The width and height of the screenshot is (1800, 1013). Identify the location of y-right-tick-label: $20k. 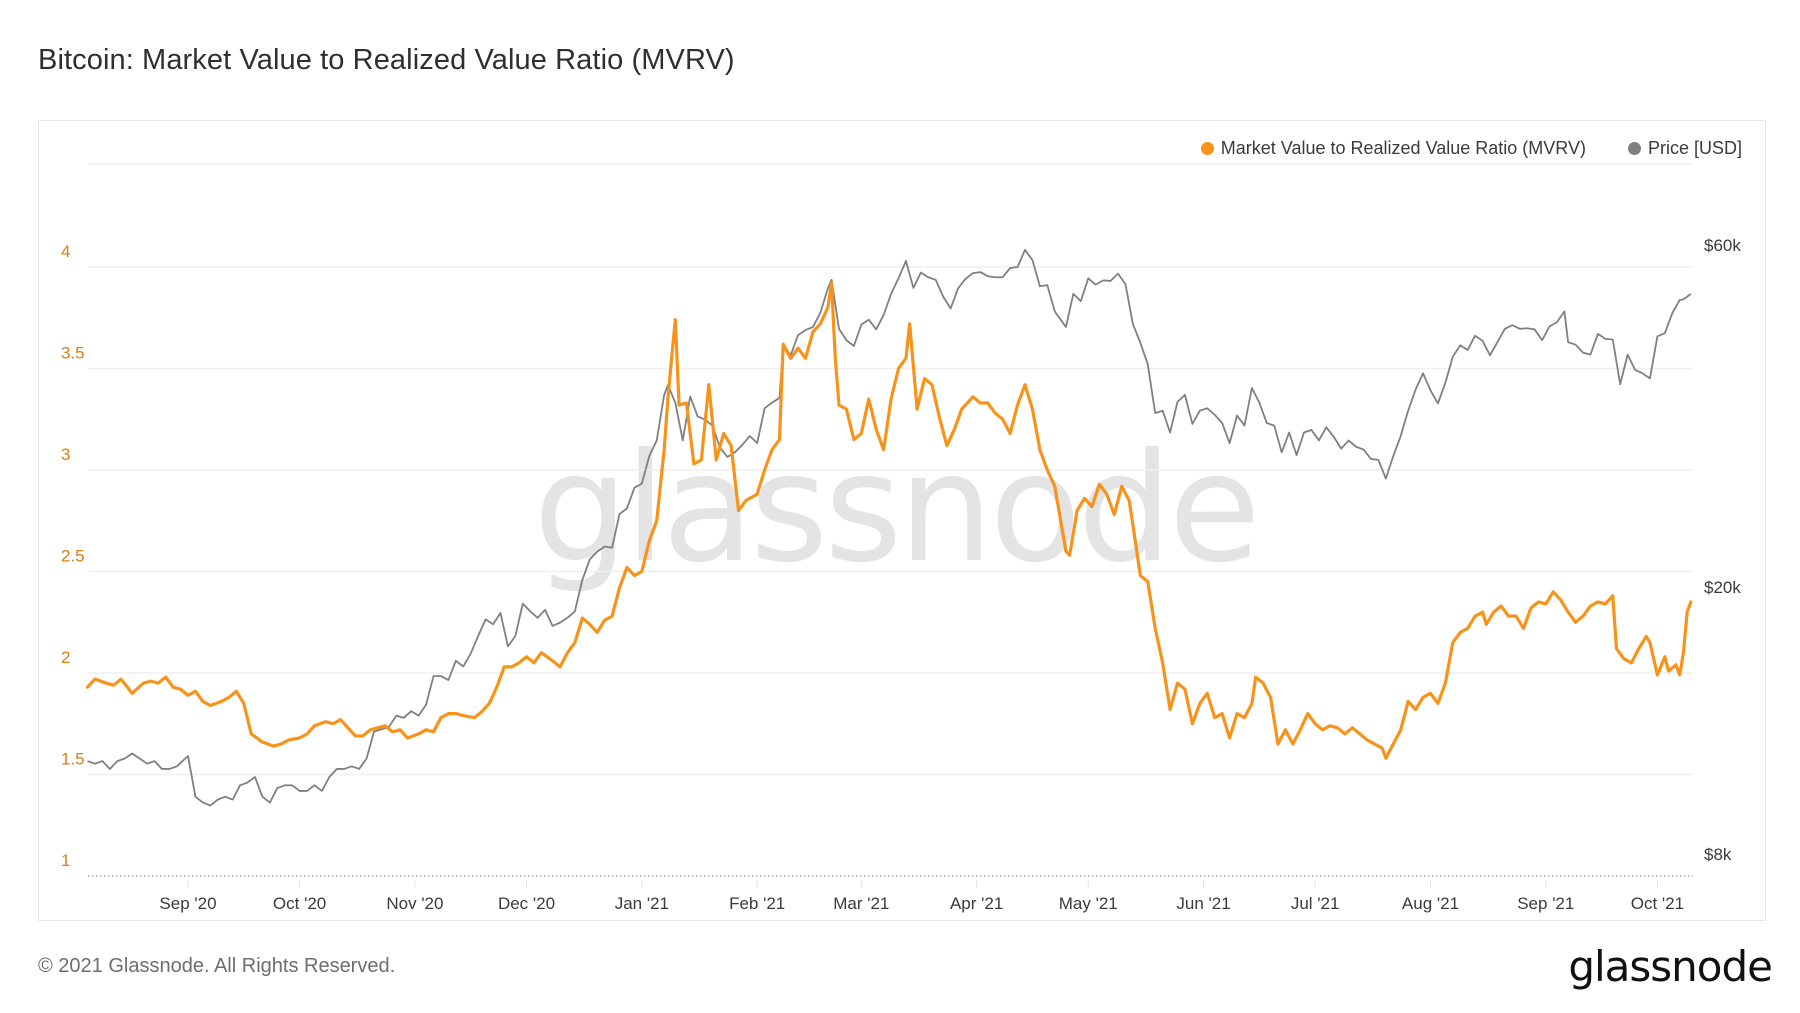
(1722, 587).